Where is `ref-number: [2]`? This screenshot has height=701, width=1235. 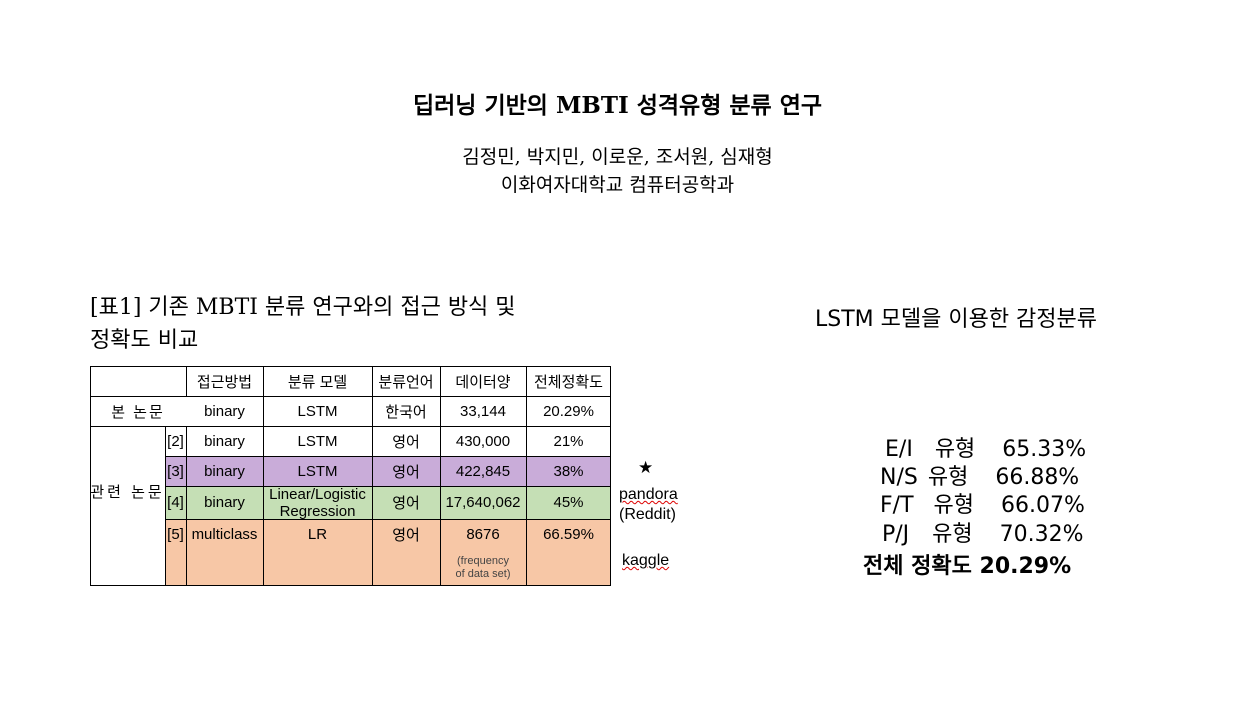 ref-number: [2] is located at coordinates (175, 441).